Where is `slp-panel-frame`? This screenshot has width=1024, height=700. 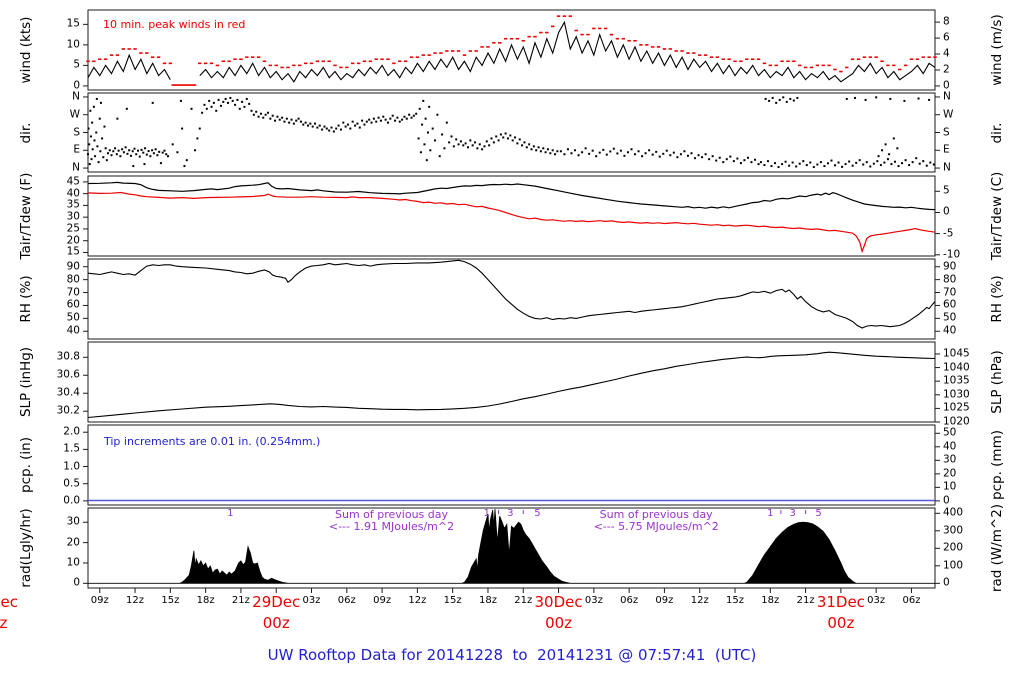 slp-panel-frame is located at coordinates (511, 382).